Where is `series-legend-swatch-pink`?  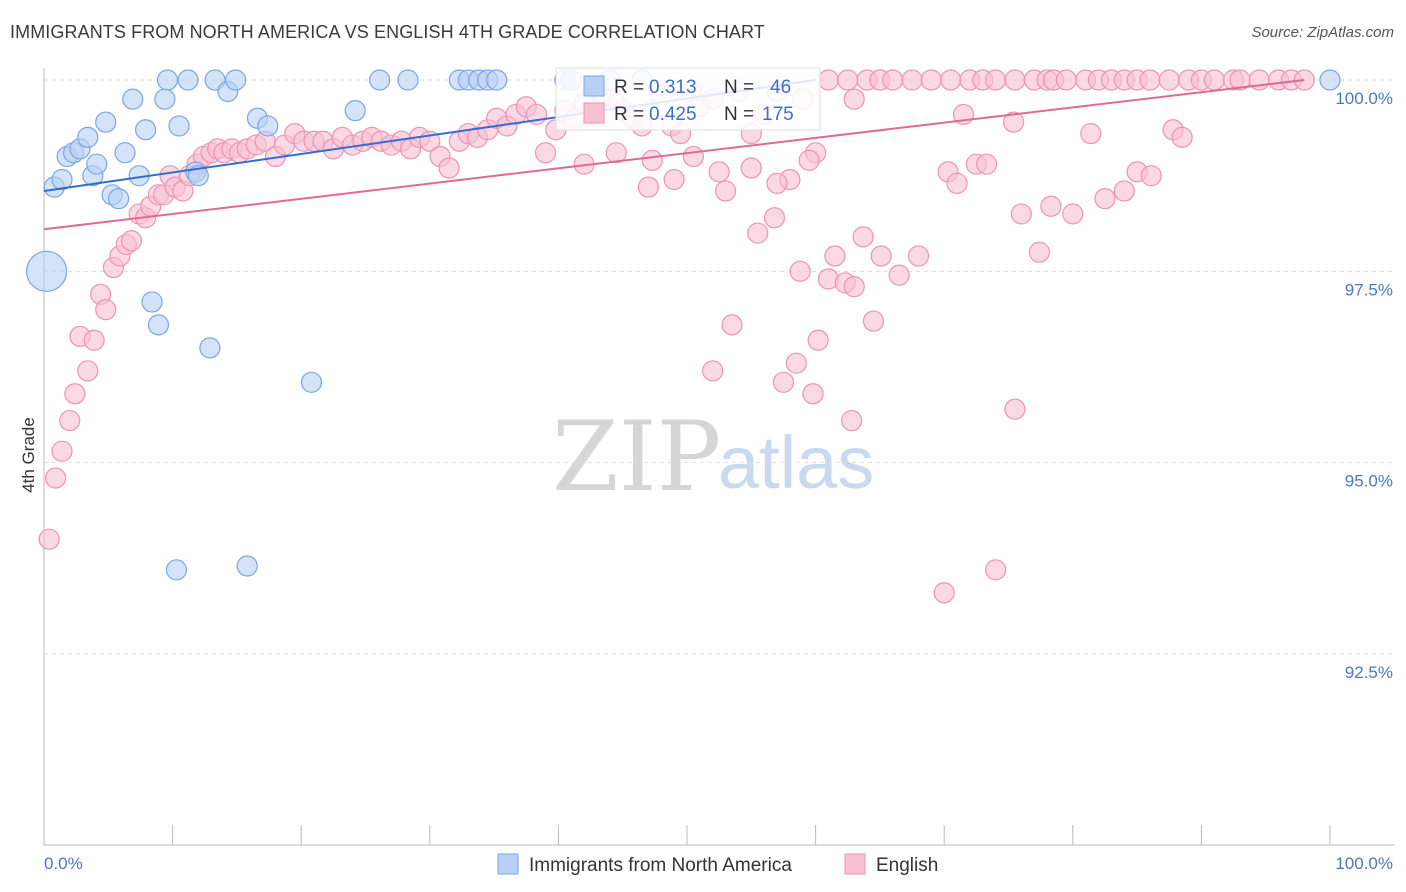
series-legend-swatch-pink is located at coordinates (855, 864).